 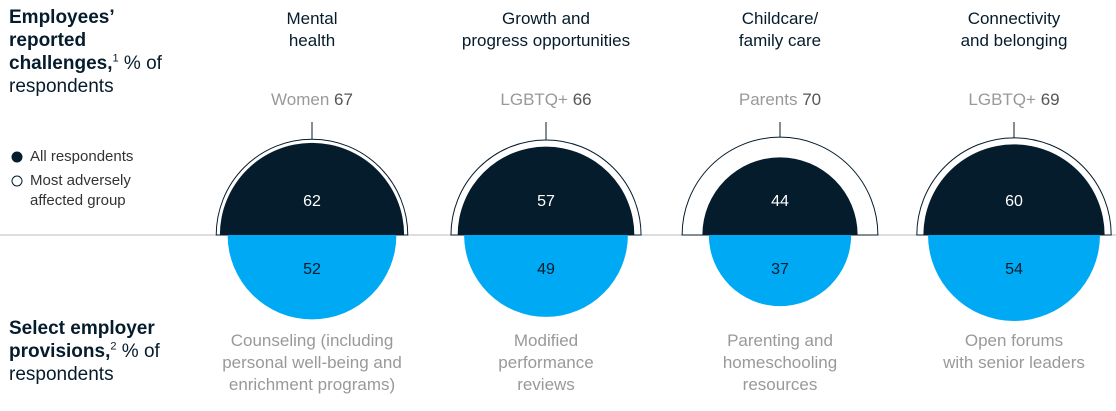 I want to click on group-label: LGBTQ+ 66, so click(x=545, y=100).